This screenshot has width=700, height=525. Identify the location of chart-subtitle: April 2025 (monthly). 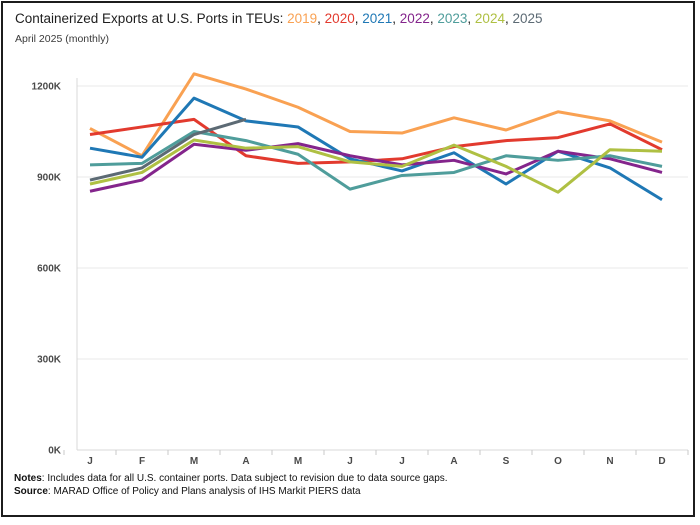
(62, 39).